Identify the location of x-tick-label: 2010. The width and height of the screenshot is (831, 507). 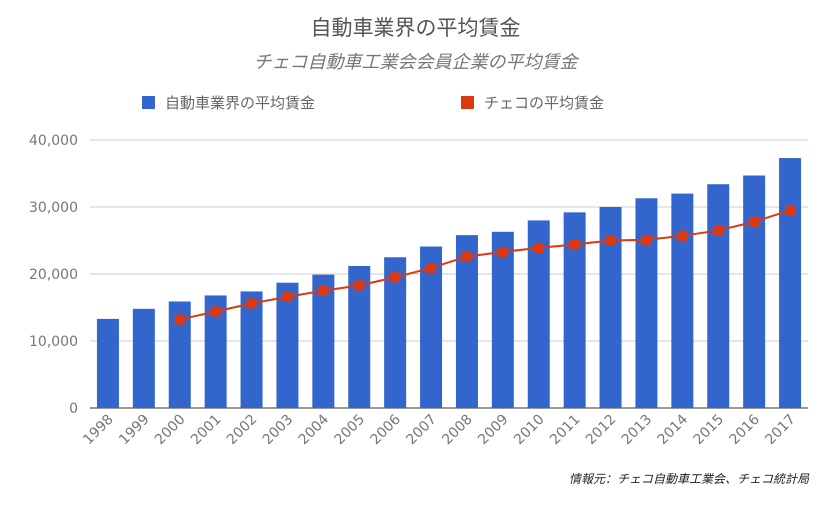
(529, 430).